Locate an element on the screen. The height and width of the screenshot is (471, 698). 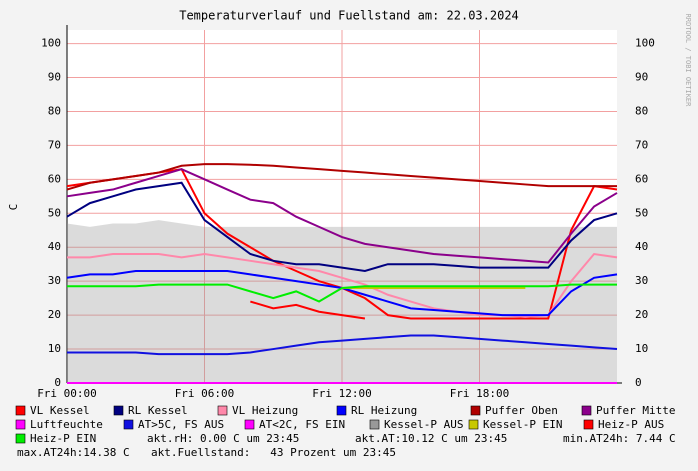
y-tick-label-right: 30 is located at coordinates (641, 280).